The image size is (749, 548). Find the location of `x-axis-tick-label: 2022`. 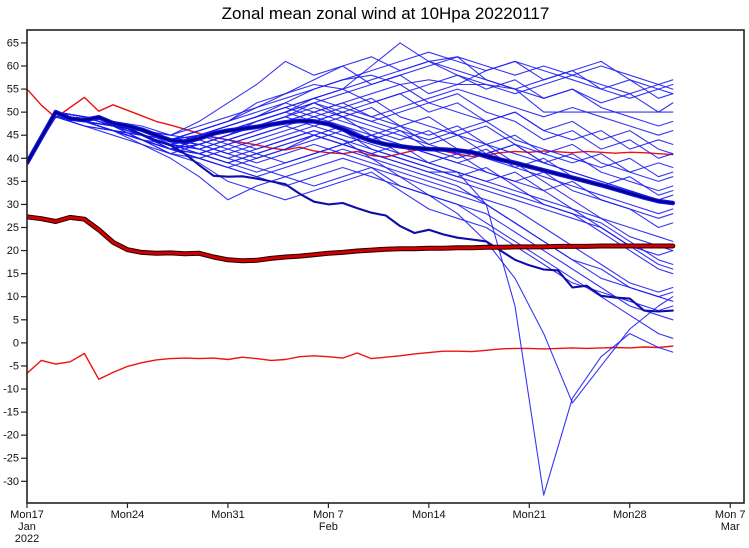

x-axis-tick-label: 2022 is located at coordinates (27, 539).